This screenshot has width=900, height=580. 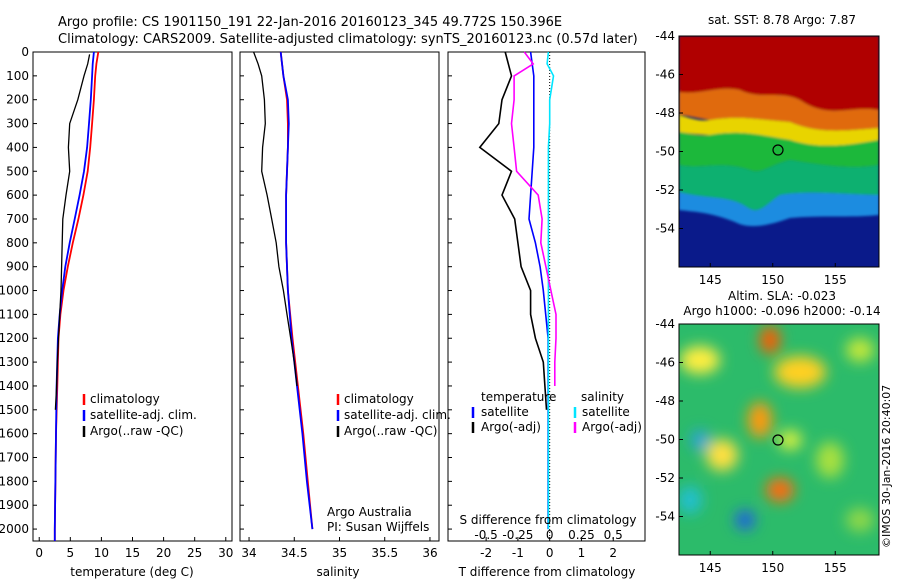 What do you see at coordinates (39, 553) in the screenshot?
I see `x-tick-label-0-0: 0` at bounding box center [39, 553].